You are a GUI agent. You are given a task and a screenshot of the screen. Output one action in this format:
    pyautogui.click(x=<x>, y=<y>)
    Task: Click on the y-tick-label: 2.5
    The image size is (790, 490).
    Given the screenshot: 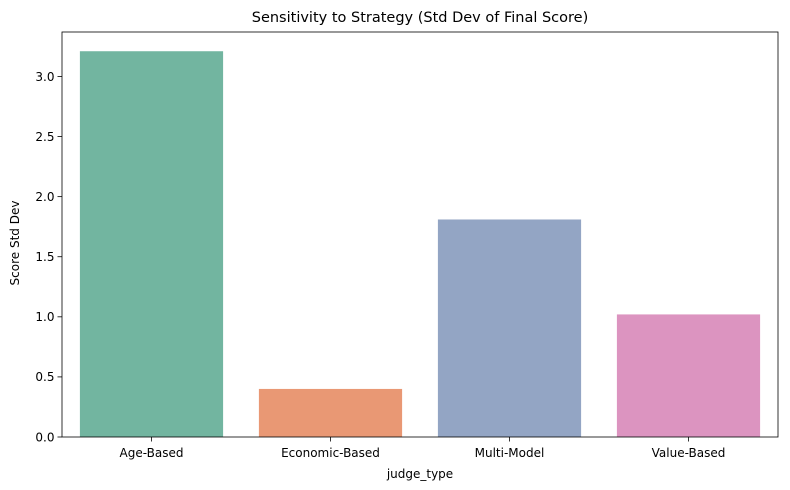 What is the action you would take?
    pyautogui.click(x=44, y=137)
    